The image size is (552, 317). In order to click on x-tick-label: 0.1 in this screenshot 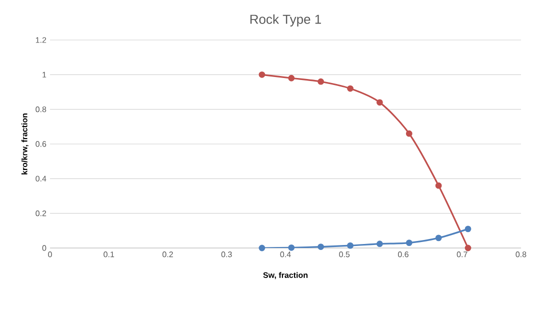, I will do `click(109, 255)`.